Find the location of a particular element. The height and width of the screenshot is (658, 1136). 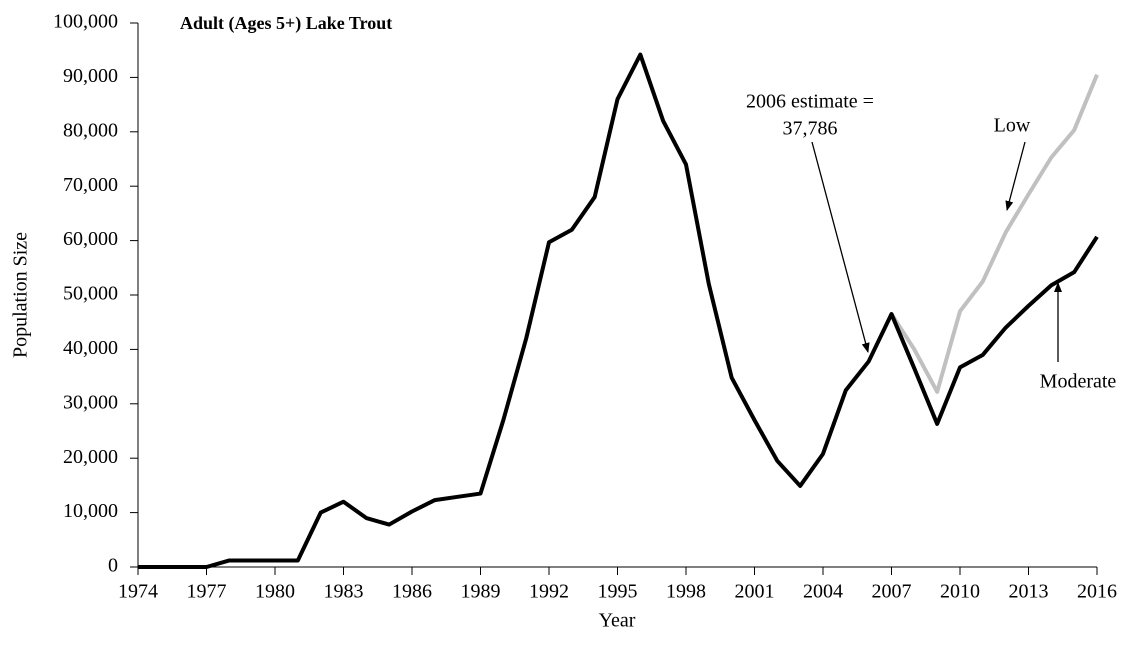

x-tick-label: 2004 is located at coordinates (823, 592).